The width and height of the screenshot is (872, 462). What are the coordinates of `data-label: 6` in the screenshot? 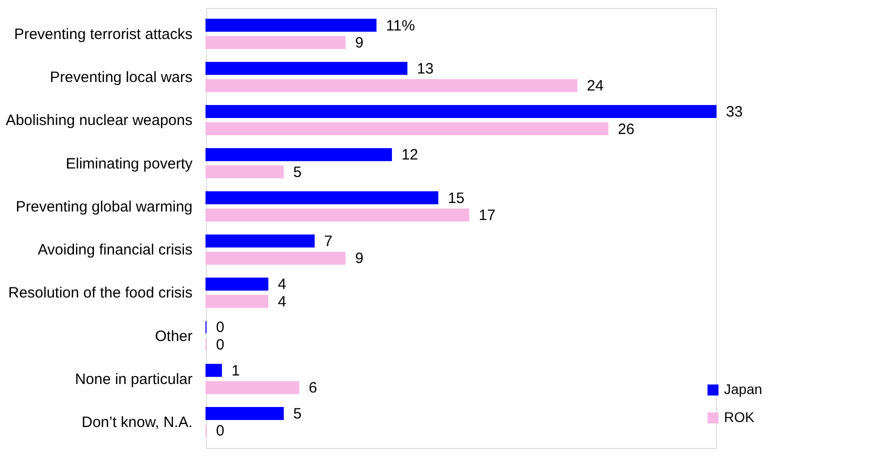 It's located at (313, 388).